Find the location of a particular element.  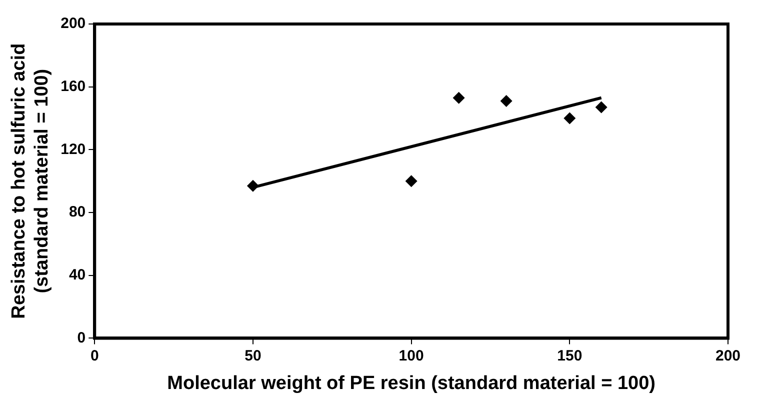

y-tick-label: 40 is located at coordinates (77, 275).